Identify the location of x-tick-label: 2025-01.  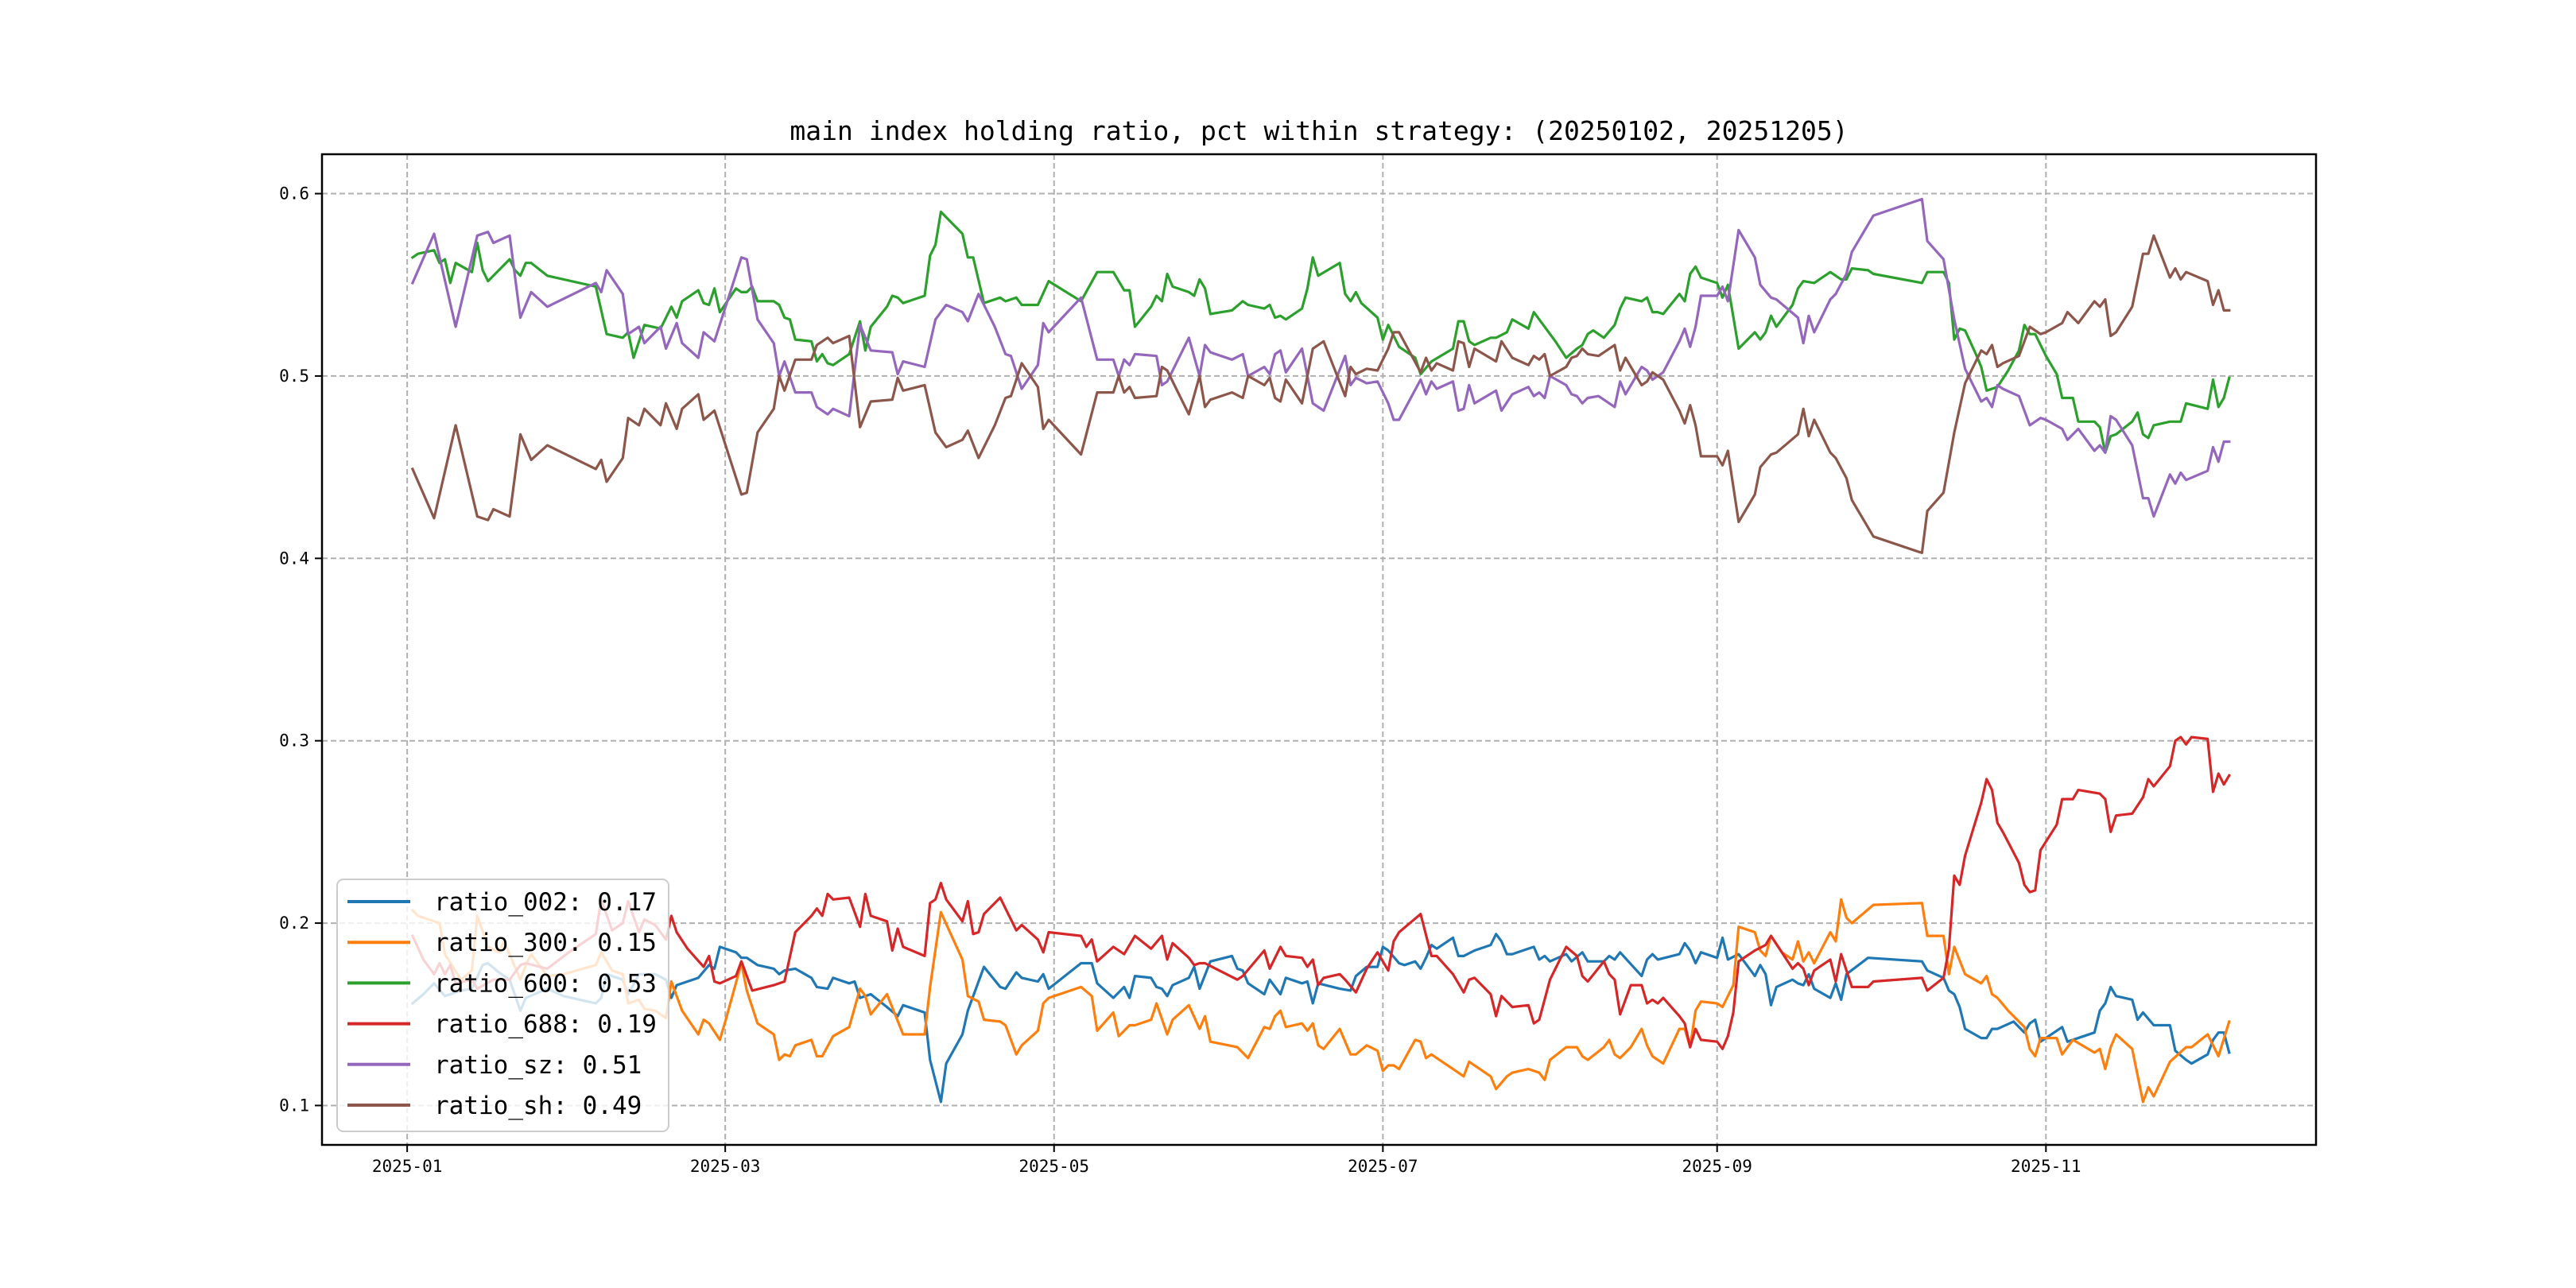
(407, 1167).